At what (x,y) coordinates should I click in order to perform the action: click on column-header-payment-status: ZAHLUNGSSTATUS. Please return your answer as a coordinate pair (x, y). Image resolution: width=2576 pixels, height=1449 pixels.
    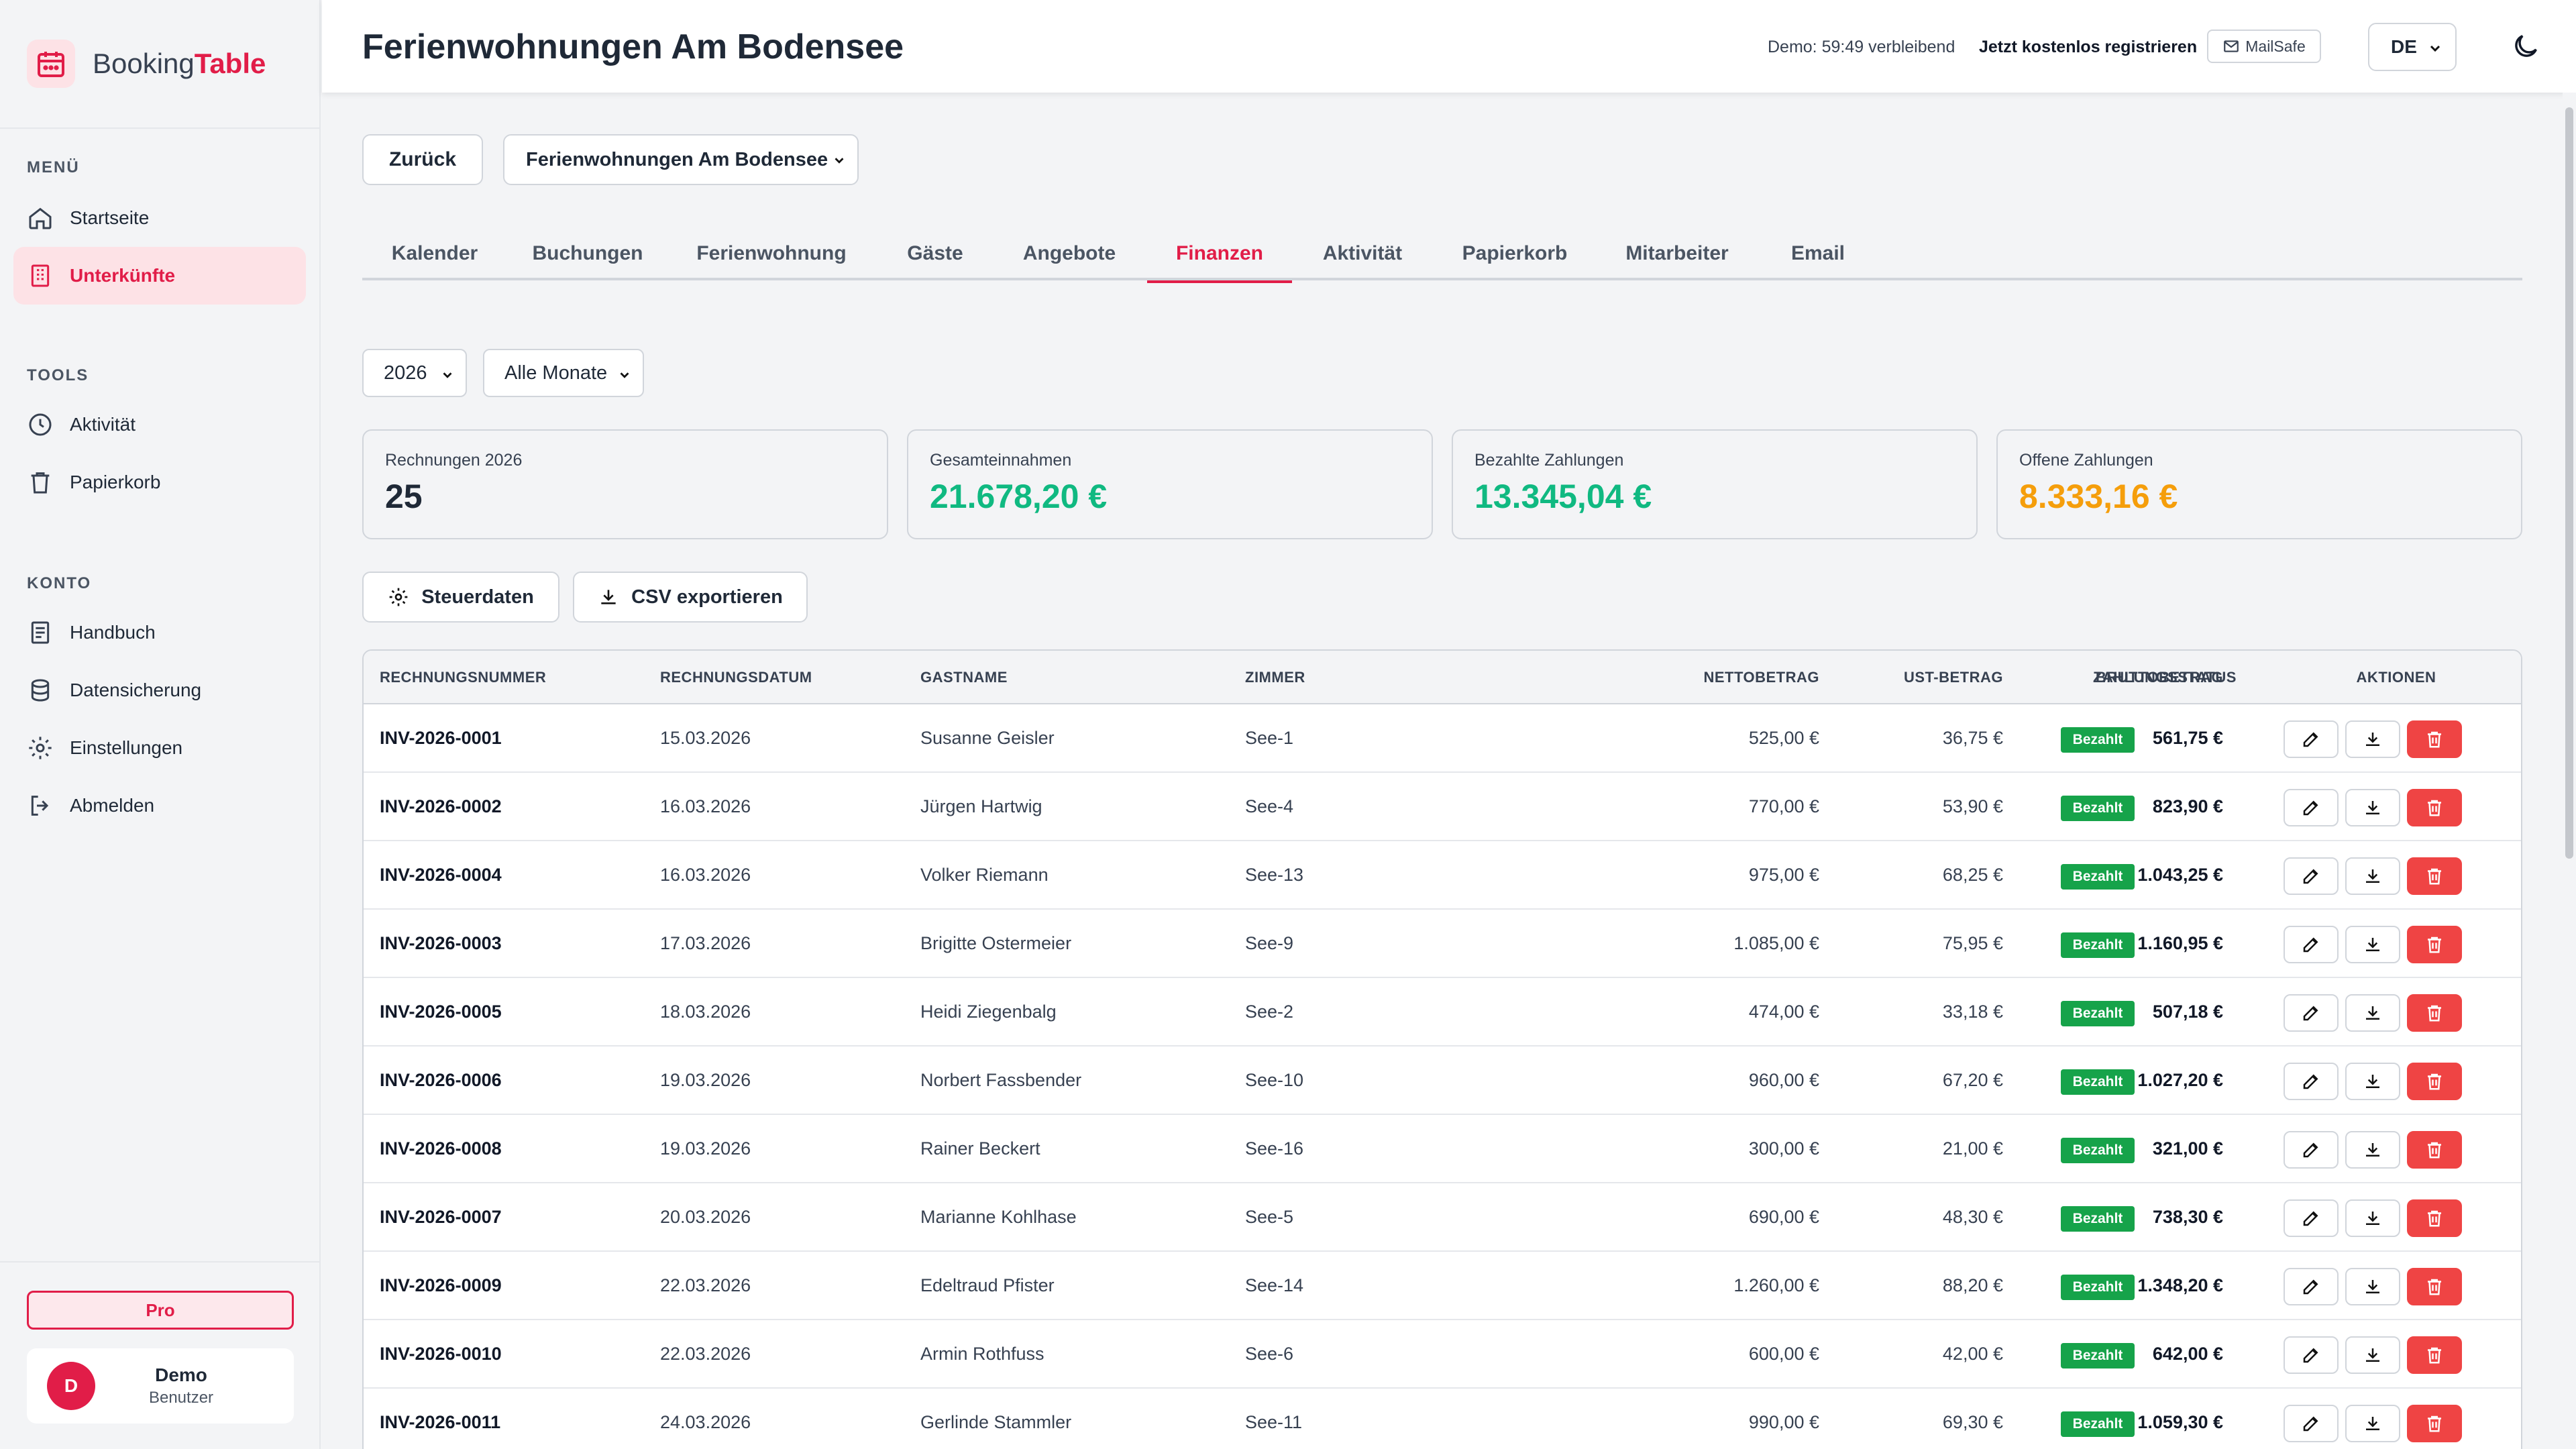
    Looking at the image, I should click on (2165, 677).